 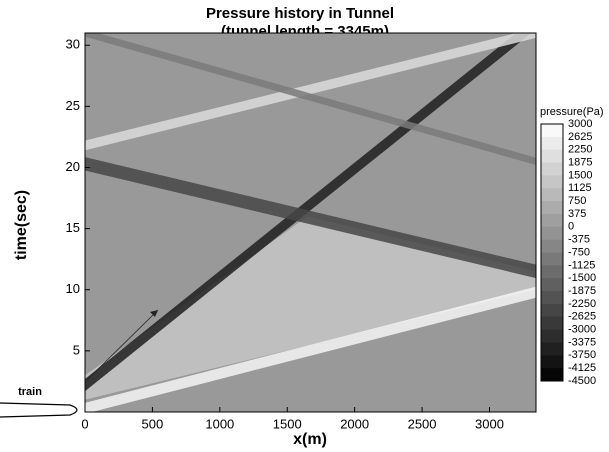 What do you see at coordinates (580, 188) in the screenshot?
I see `colorbar-tick-label: 1125` at bounding box center [580, 188].